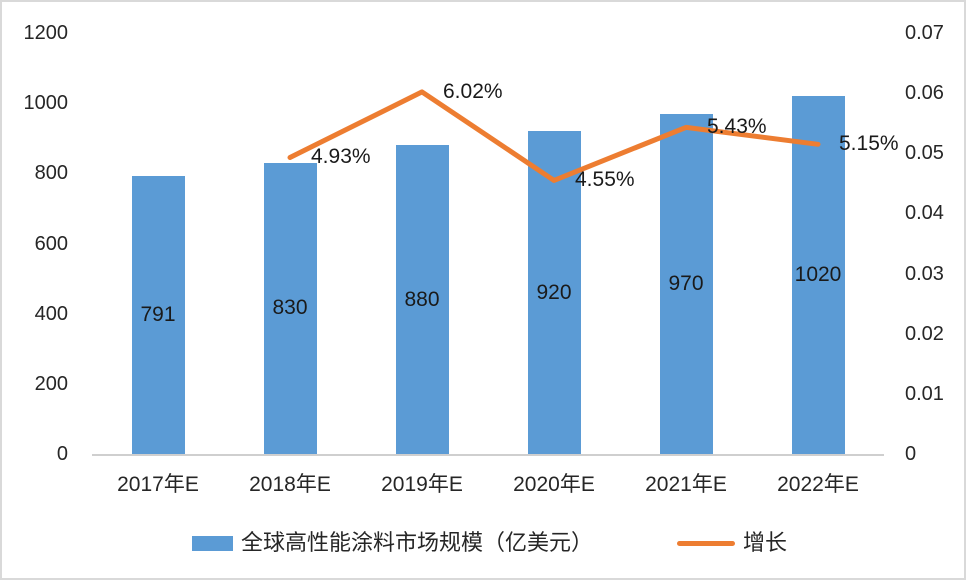 The image size is (966, 580). What do you see at coordinates (212, 543) in the screenshot?
I see `legend-bar-swatch` at bounding box center [212, 543].